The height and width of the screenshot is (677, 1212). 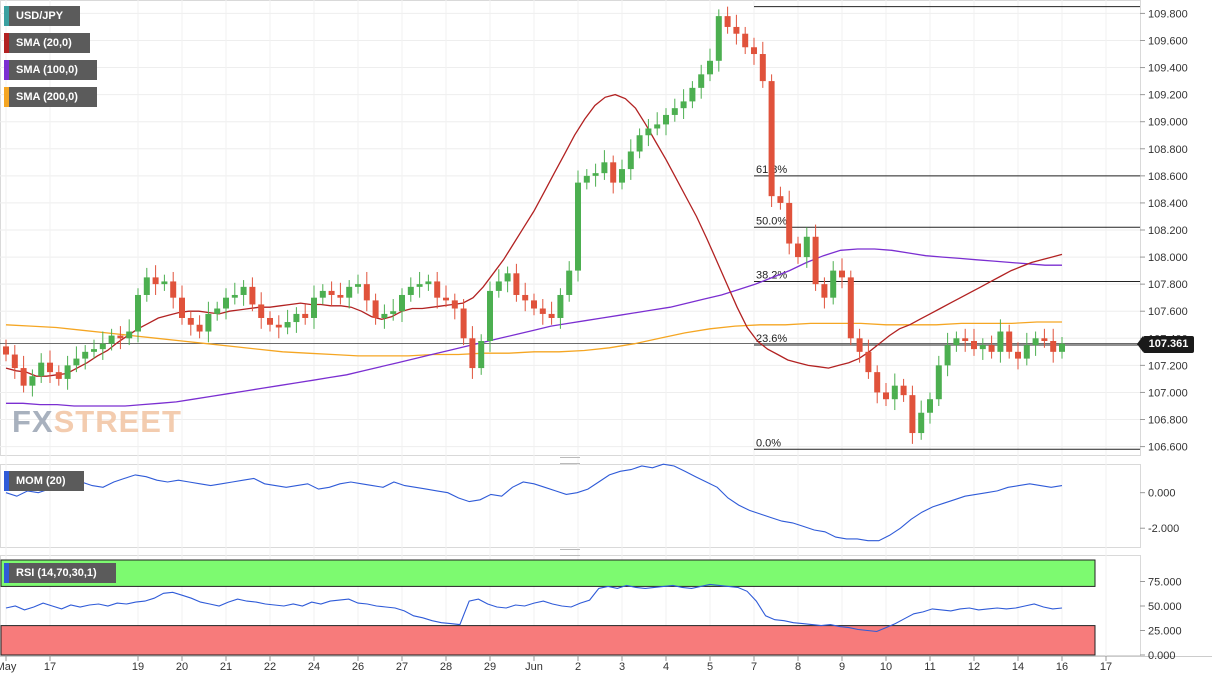 What do you see at coordinates (548, 640) in the screenshot?
I see `rsi-oversold-zone` at bounding box center [548, 640].